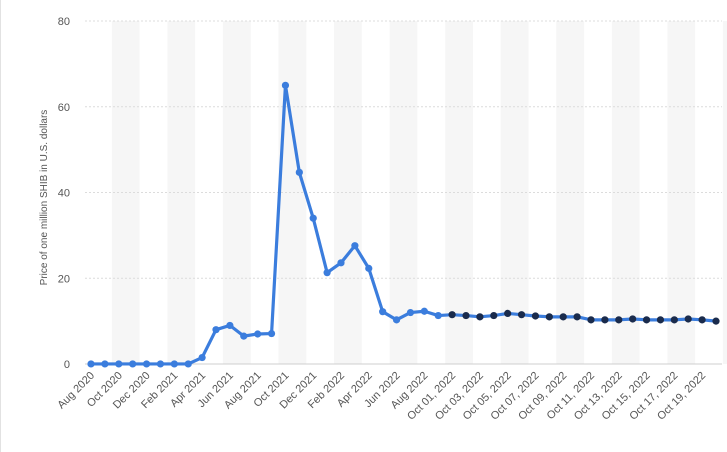 Image resolution: width=727 pixels, height=452 pixels. I want to click on y-tick-label: 60, so click(64, 108).